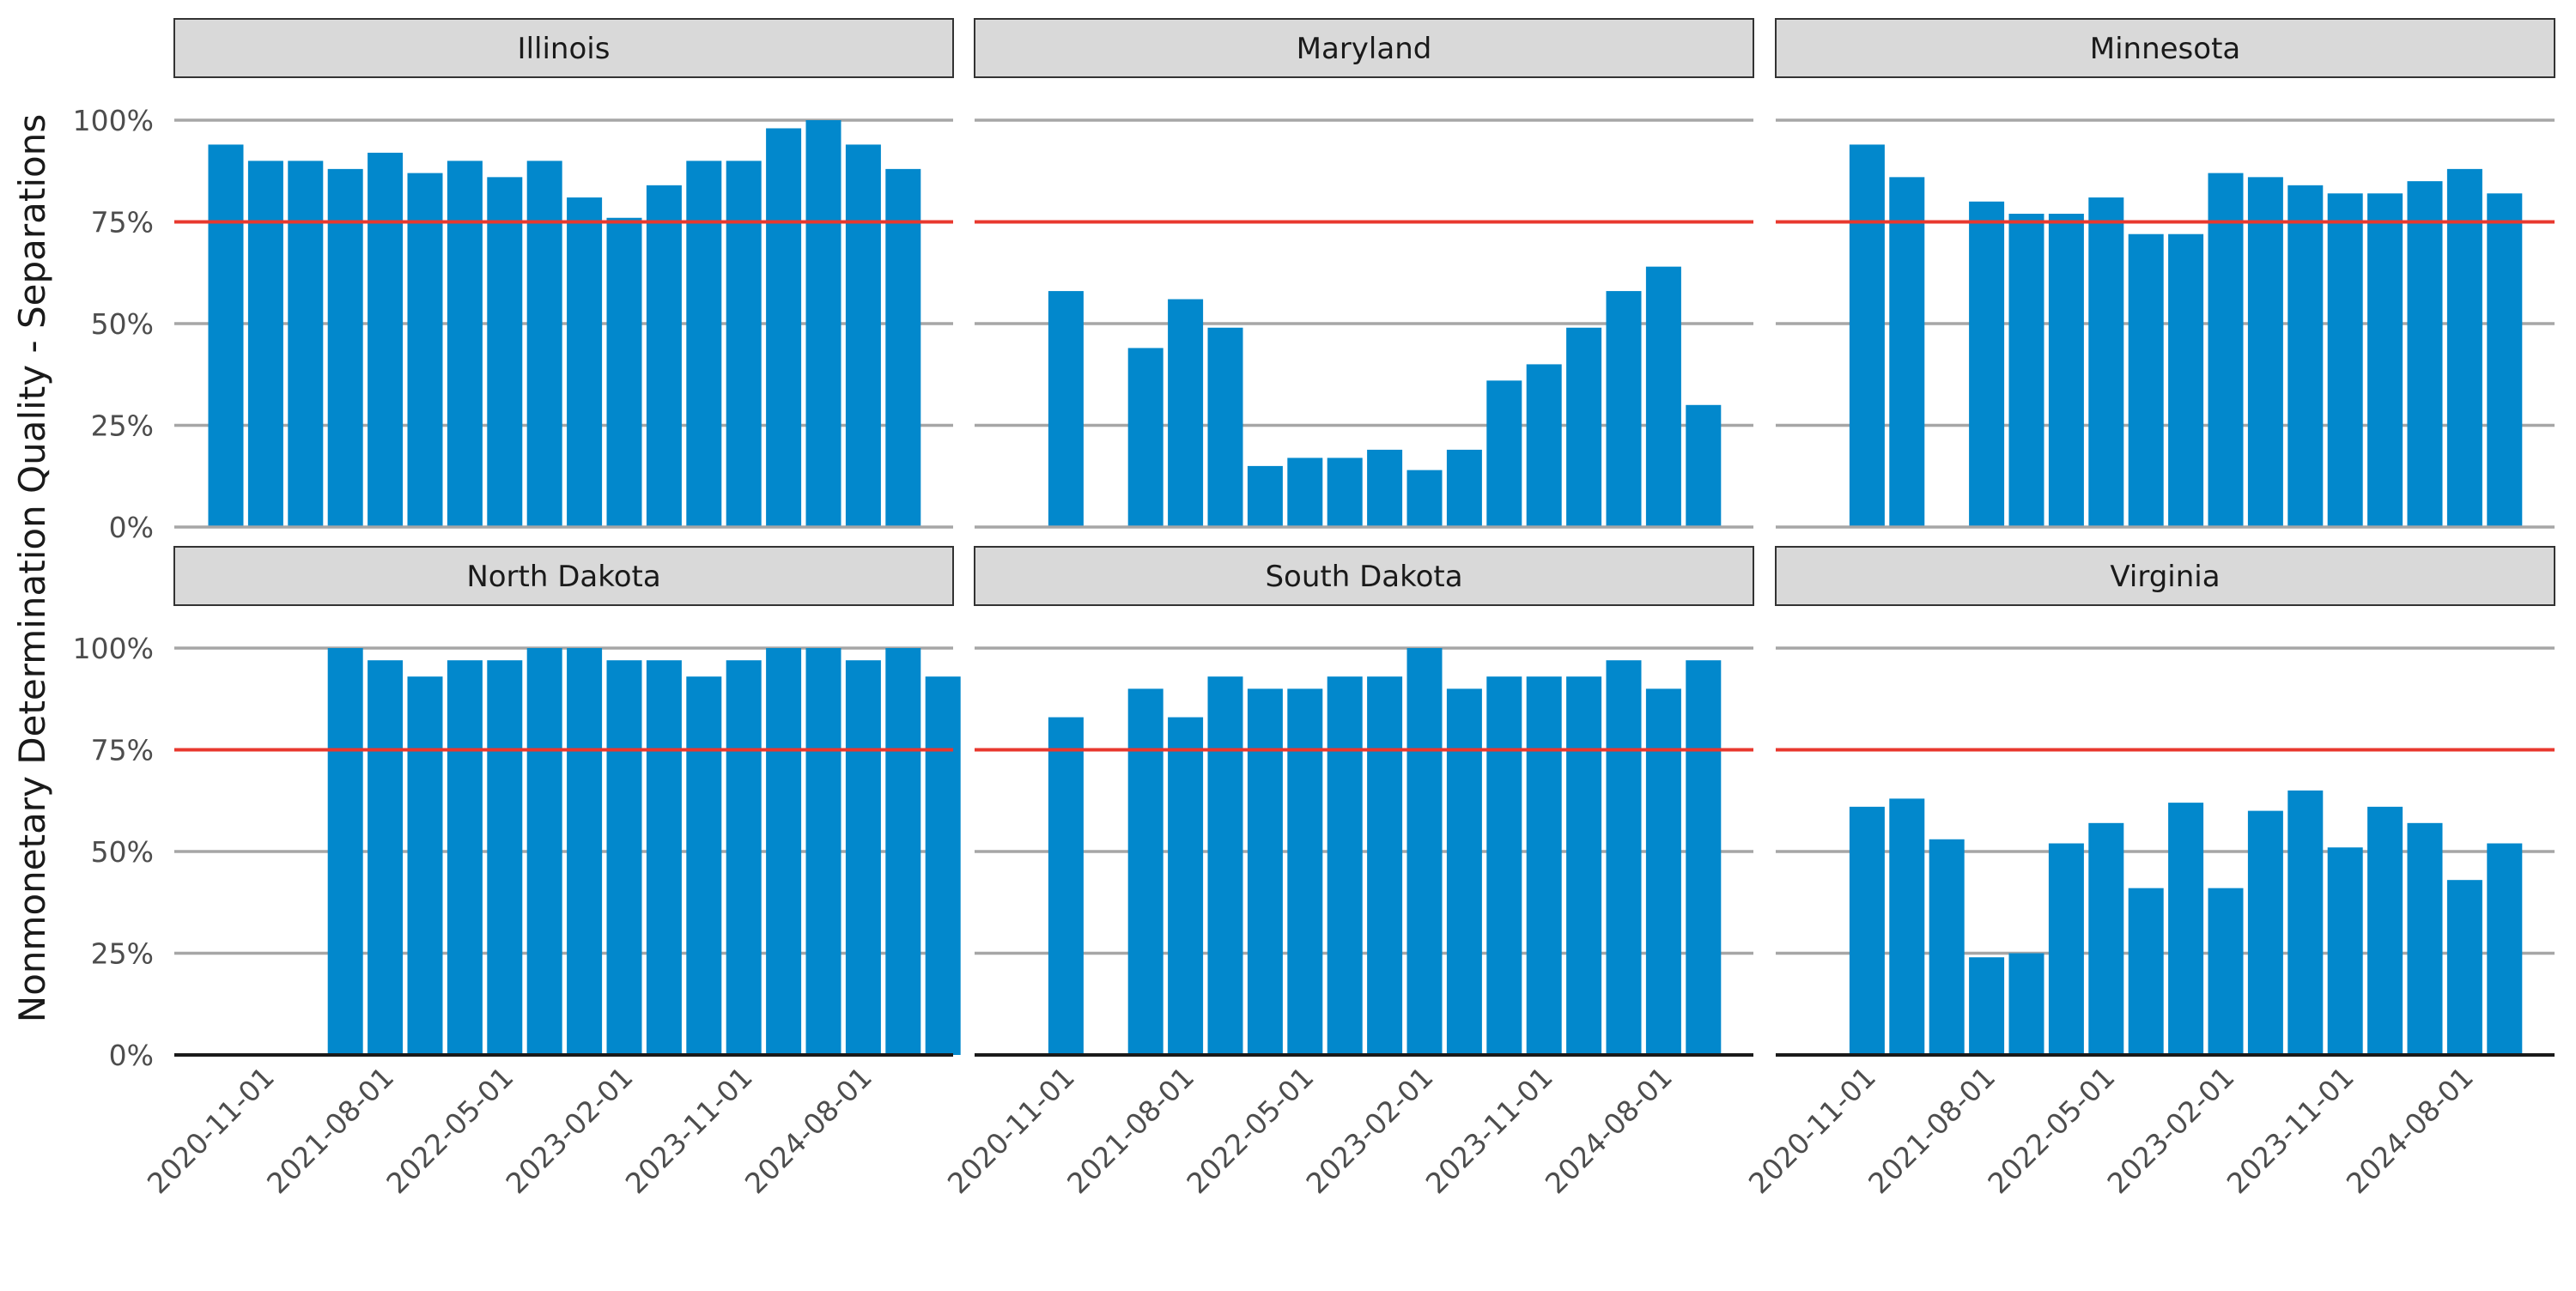 The width and height of the screenshot is (2576, 1291). What do you see at coordinates (123, 751) in the screenshot?
I see `y-tick-label: 75%` at bounding box center [123, 751].